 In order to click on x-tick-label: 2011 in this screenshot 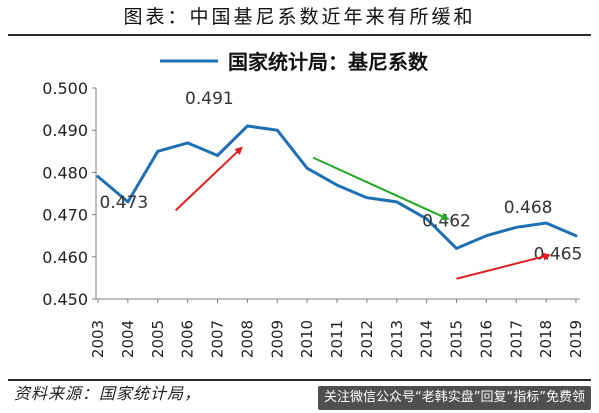, I will do `click(337, 339)`.